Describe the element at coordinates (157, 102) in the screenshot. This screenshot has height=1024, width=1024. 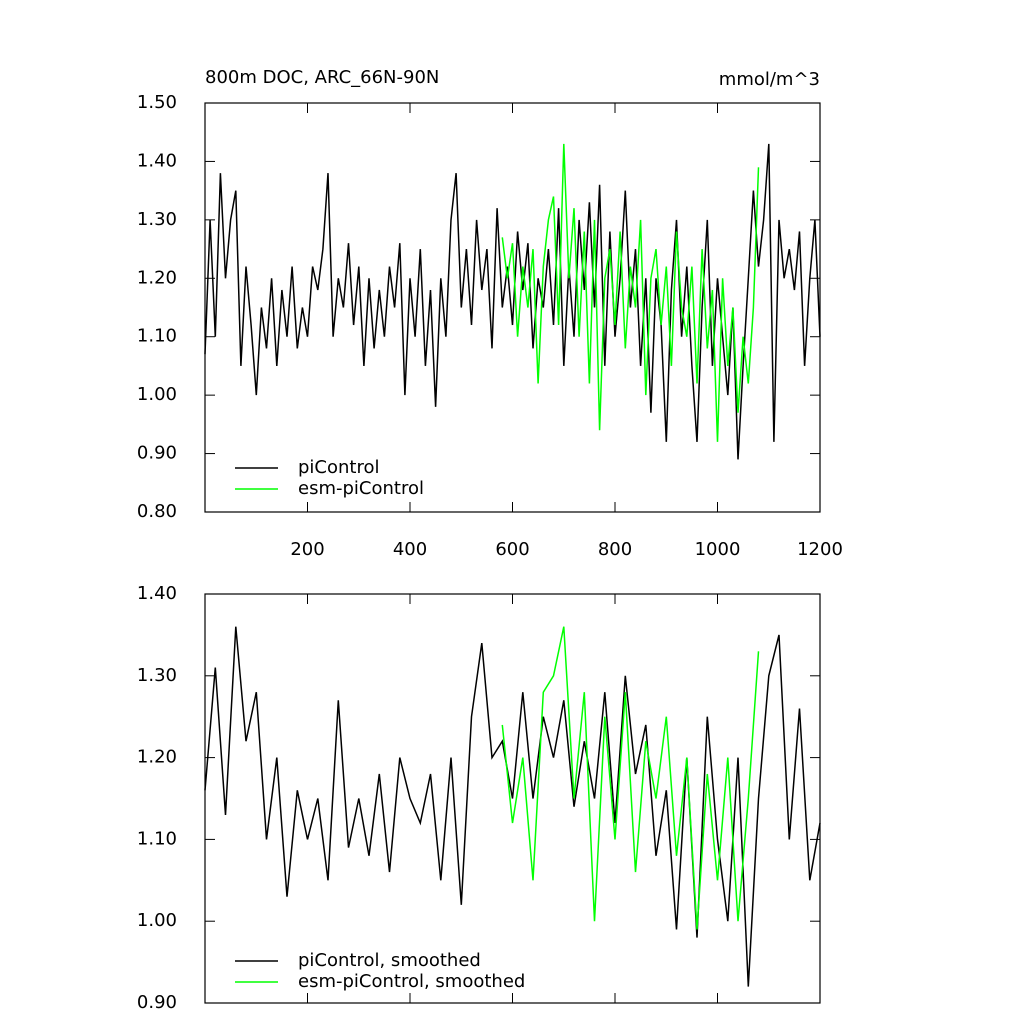
I see `y-tick-label: 1.50` at that location.